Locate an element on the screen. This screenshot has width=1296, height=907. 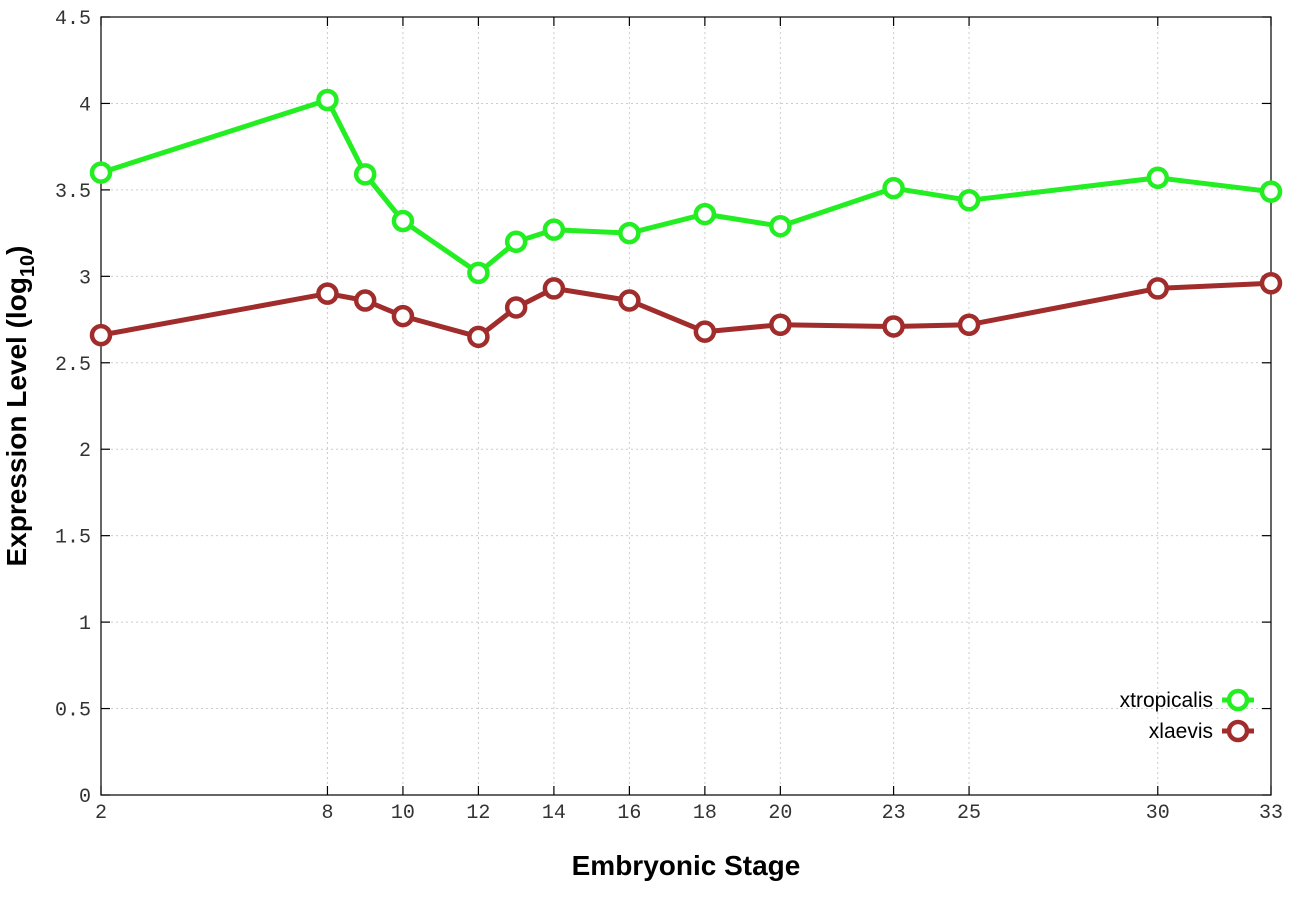
x-tick-label: 8 is located at coordinates (327, 813).